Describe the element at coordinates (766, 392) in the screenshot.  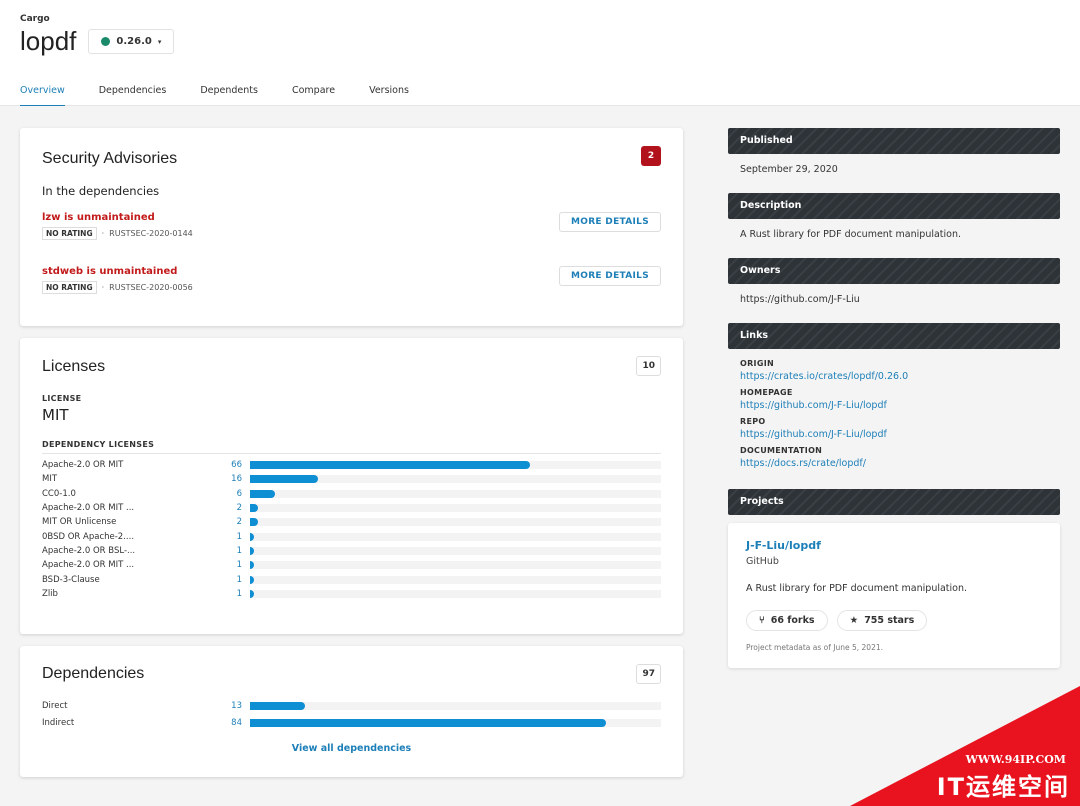
I see `link-label: HOMEPAGE` at that location.